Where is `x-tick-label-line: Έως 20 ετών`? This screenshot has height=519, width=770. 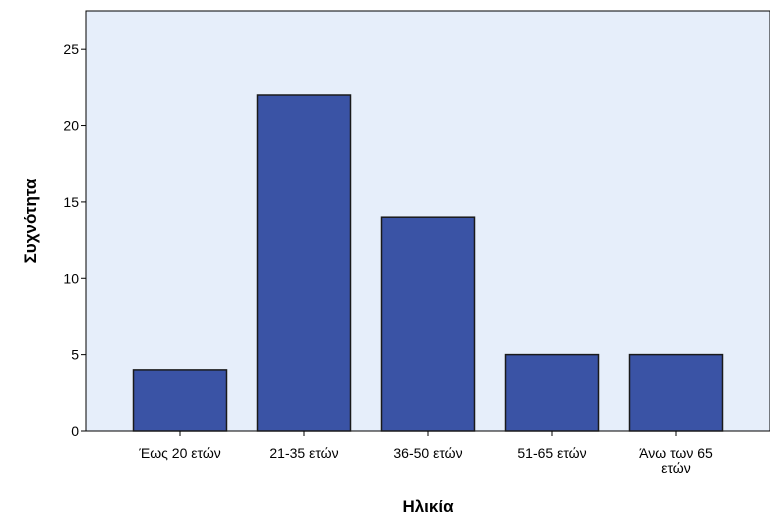
x-tick-label-line: Έως 20 ετών is located at coordinates (179, 453).